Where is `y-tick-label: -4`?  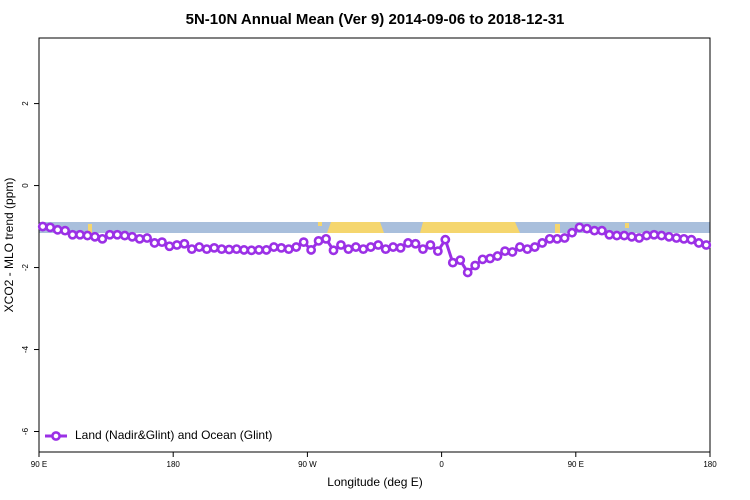 y-tick-label: -4 is located at coordinates (25, 349).